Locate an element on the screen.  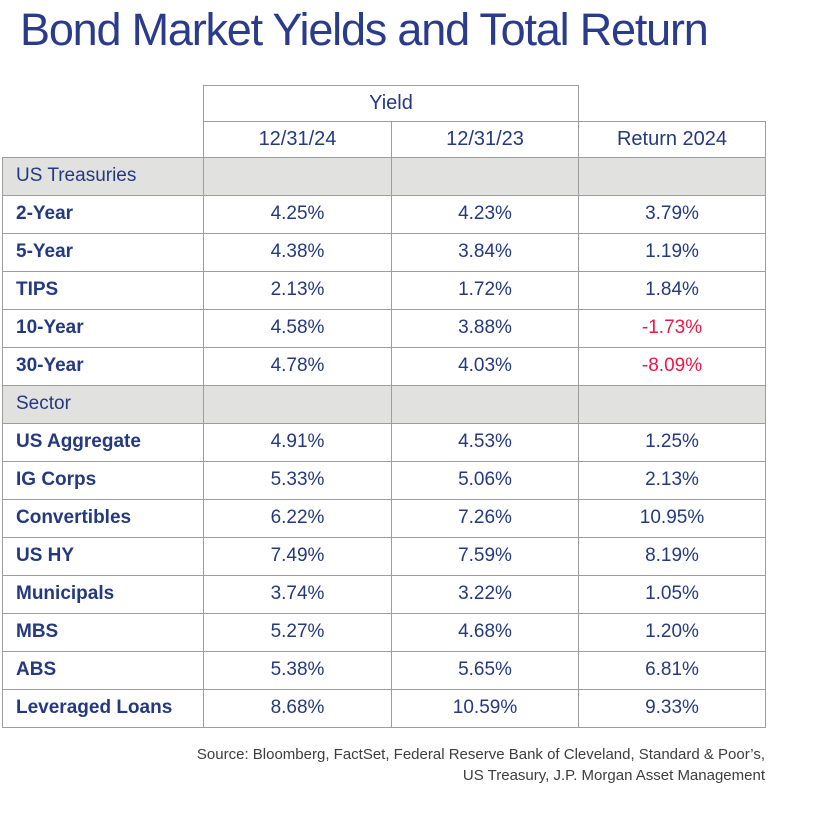
return-2024-cell: 6.81% is located at coordinates (672, 670).